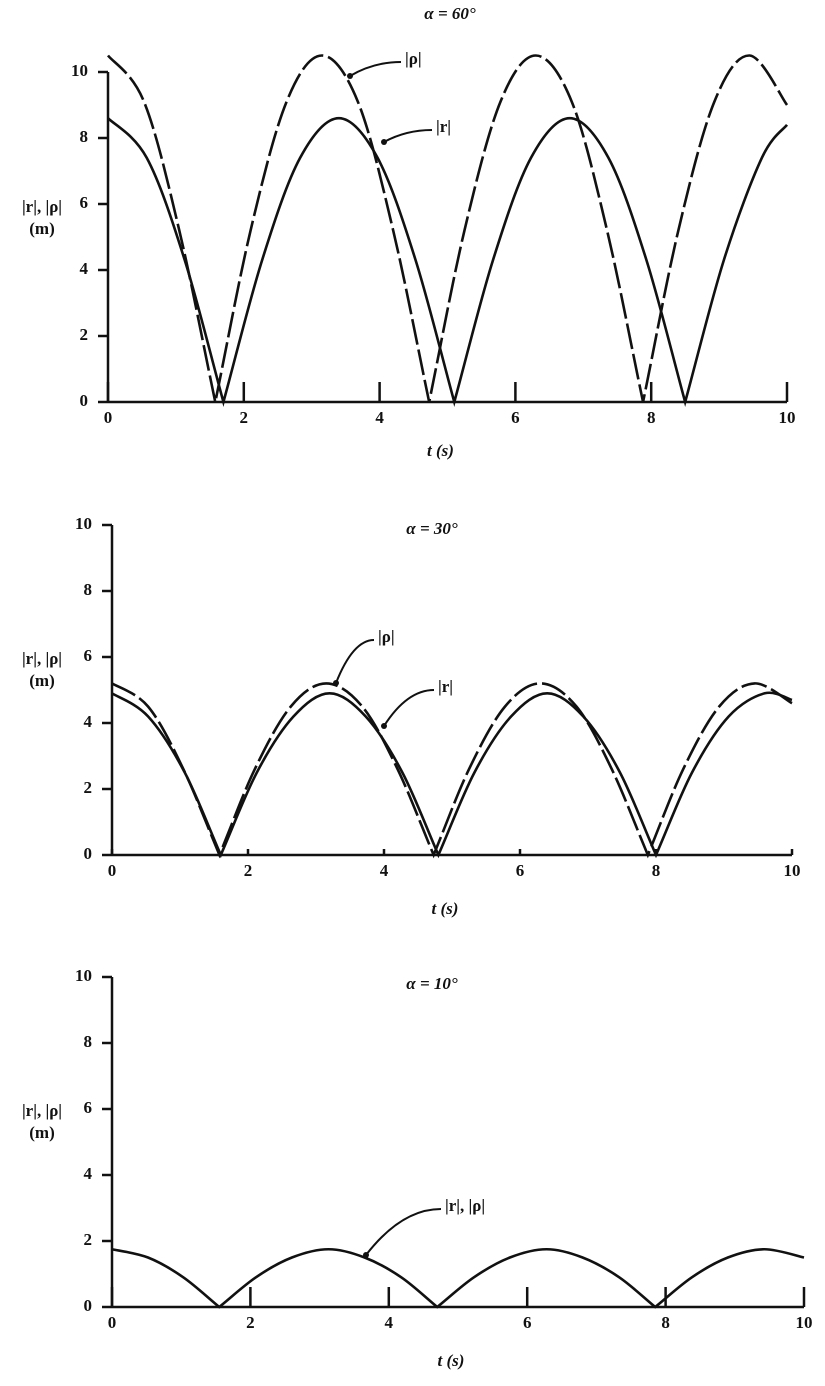 This screenshot has width=825, height=1386. Describe the element at coordinates (465, 1205) in the screenshot. I see `series-label: |r|, |ρ|` at that location.